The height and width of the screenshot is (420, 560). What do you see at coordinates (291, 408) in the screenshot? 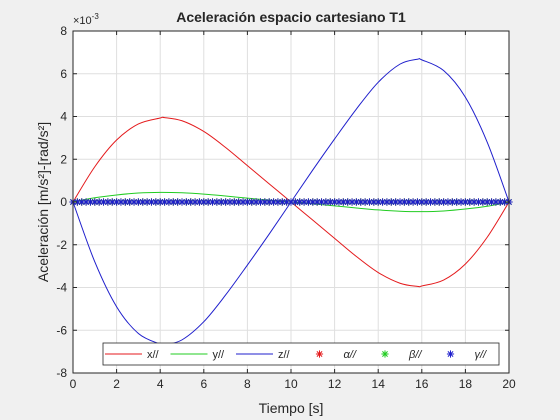
I see `x-axis-label: Tiempo [s]` at bounding box center [291, 408].